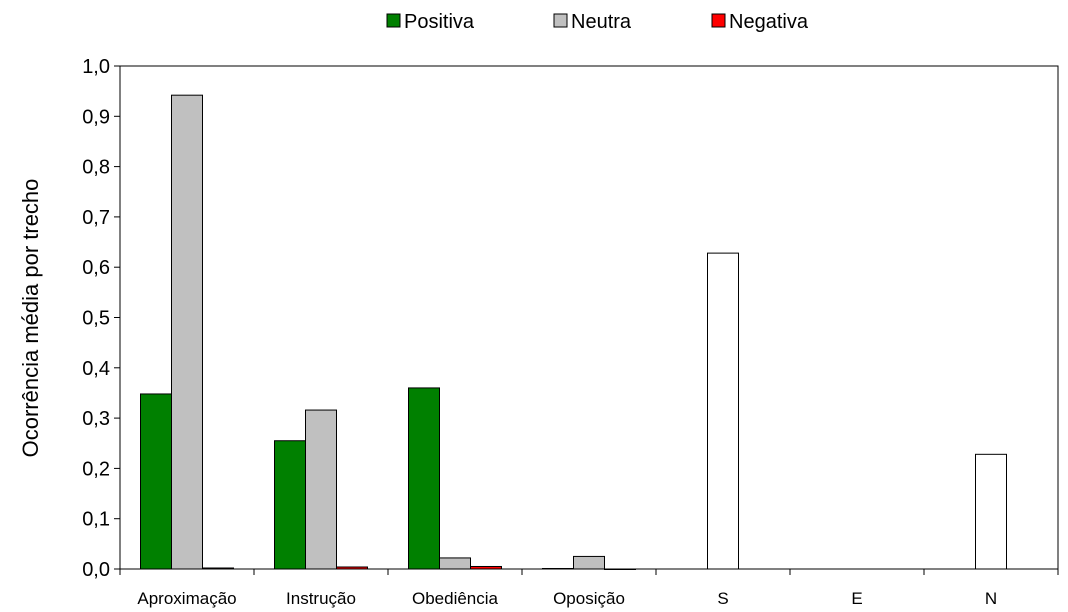  What do you see at coordinates (321, 598) in the screenshot?
I see `category-label: Instrução` at bounding box center [321, 598].